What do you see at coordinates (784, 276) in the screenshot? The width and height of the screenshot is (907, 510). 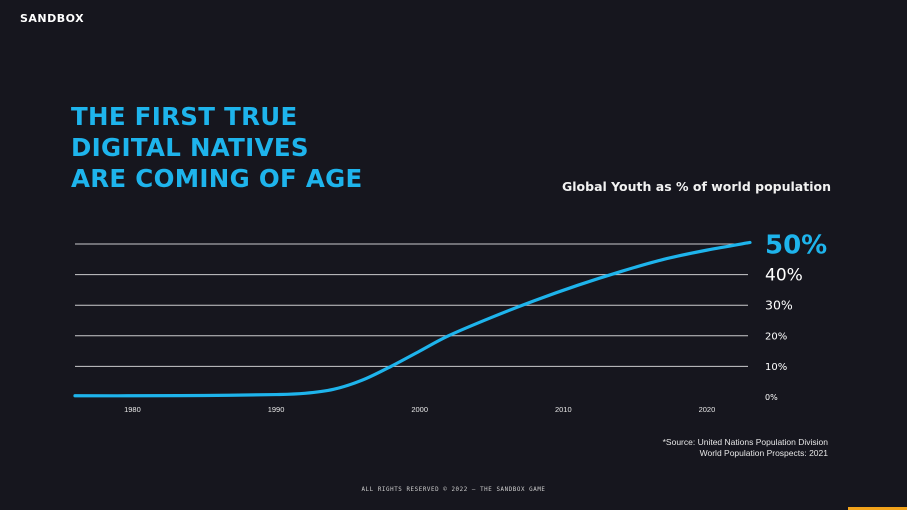 I see `y-tick-label-40: 40%` at bounding box center [784, 276].